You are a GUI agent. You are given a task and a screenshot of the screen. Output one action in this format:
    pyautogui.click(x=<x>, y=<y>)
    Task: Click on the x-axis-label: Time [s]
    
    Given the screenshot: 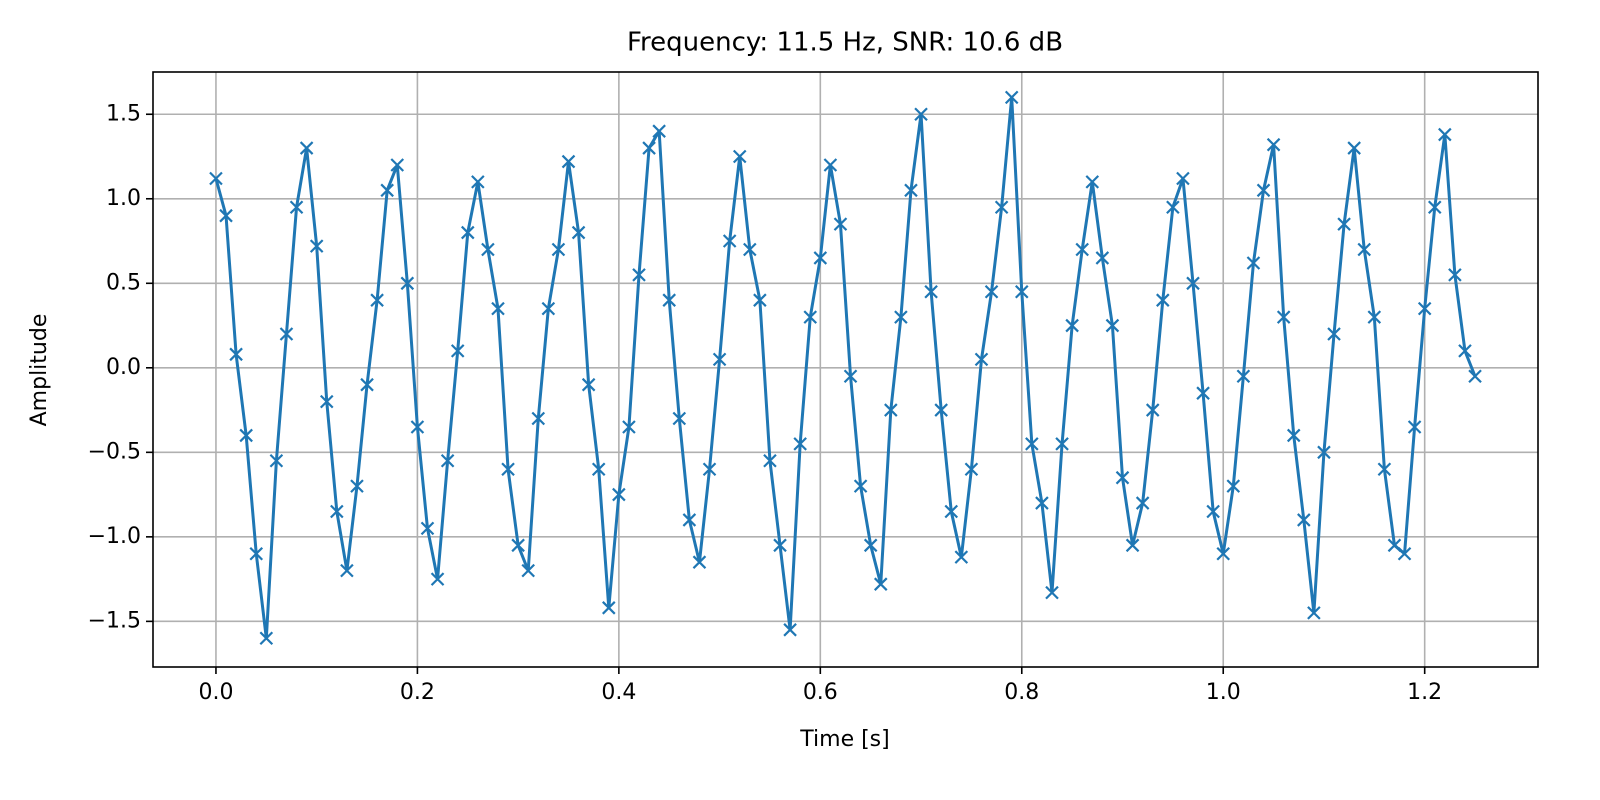 What is the action you would take?
    pyautogui.click(x=844, y=739)
    